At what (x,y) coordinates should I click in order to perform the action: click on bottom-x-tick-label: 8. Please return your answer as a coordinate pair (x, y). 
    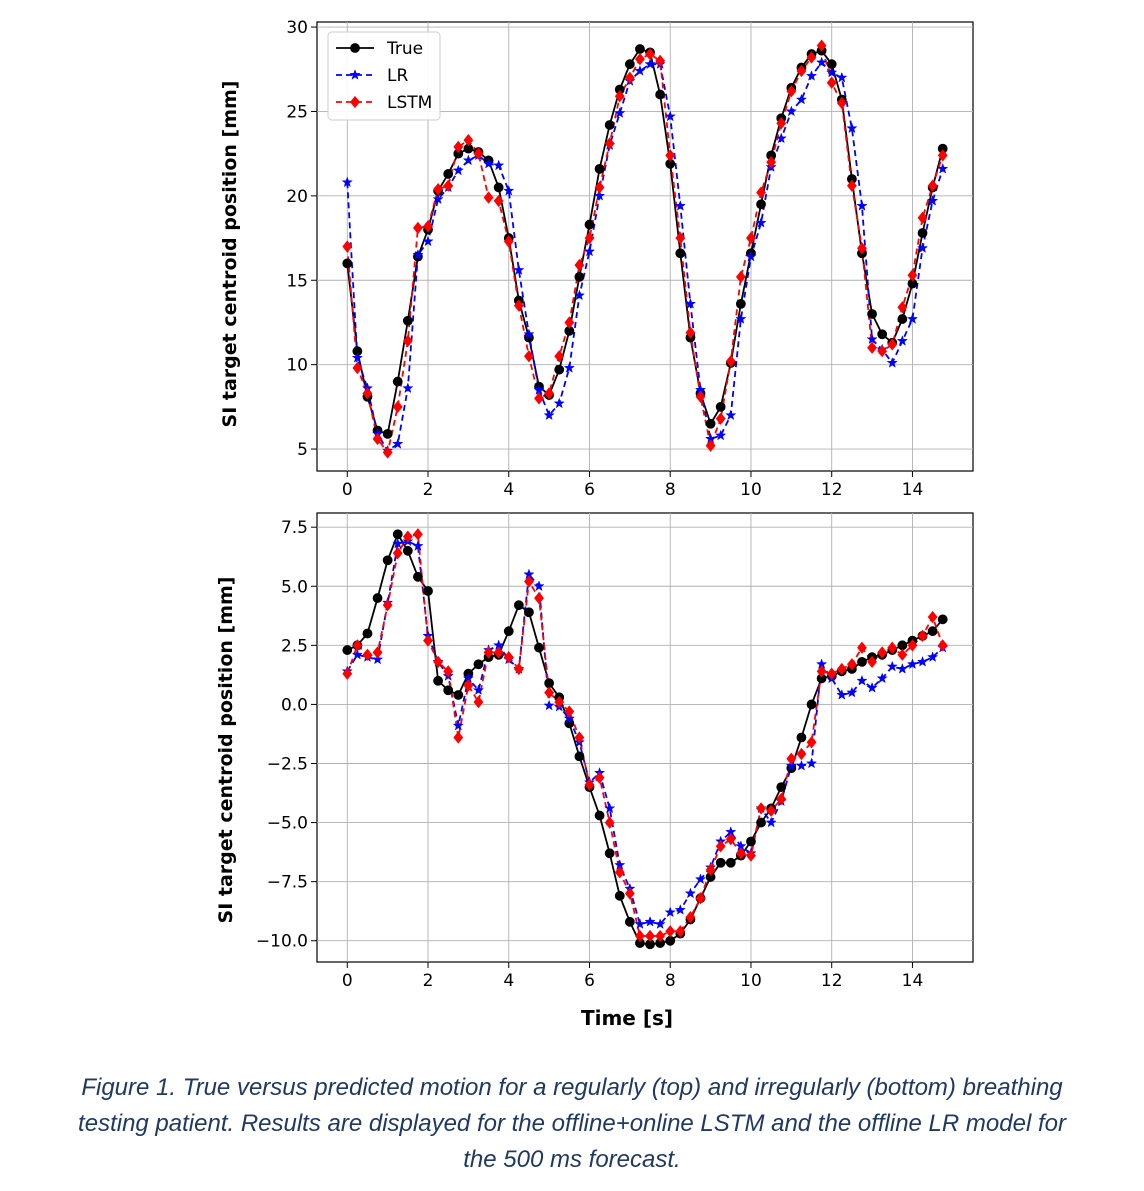
    Looking at the image, I should click on (670, 981).